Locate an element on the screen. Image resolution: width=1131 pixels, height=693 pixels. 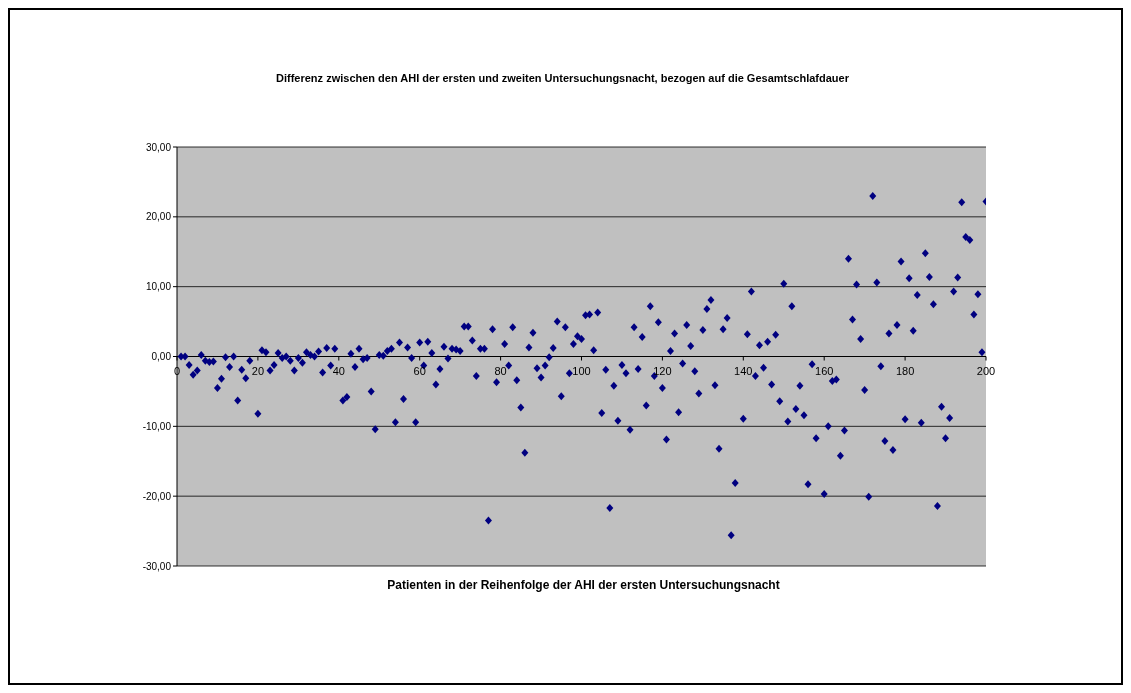
y-tick-label: 10,00 is located at coordinates (158, 287).